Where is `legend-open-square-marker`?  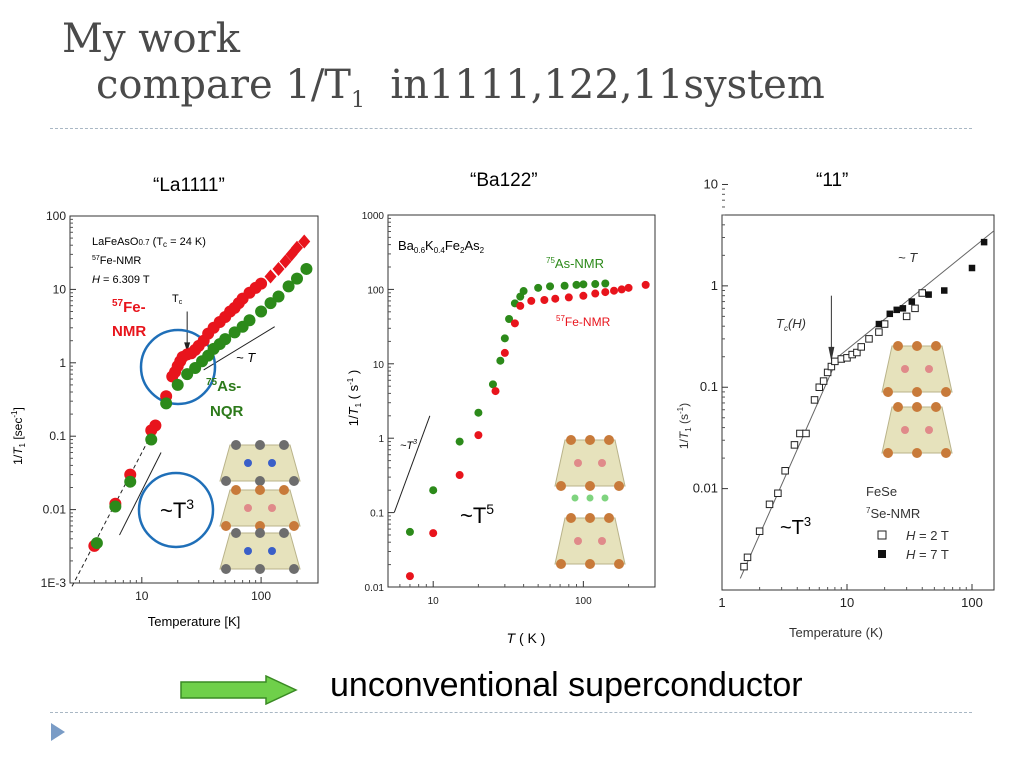
legend-open-square-marker is located at coordinates (882, 535).